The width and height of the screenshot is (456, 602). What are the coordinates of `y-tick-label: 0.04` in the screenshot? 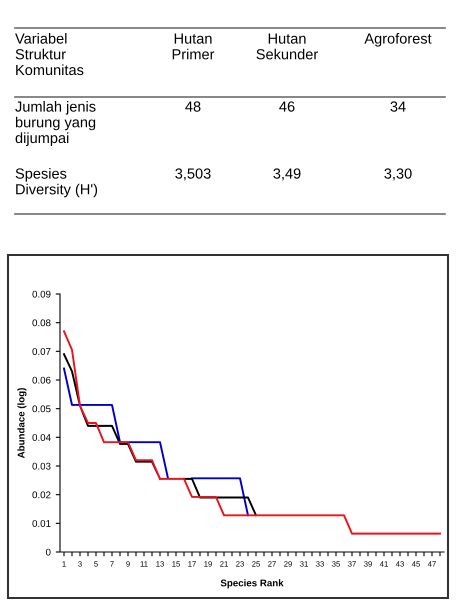 It's located at (41, 437).